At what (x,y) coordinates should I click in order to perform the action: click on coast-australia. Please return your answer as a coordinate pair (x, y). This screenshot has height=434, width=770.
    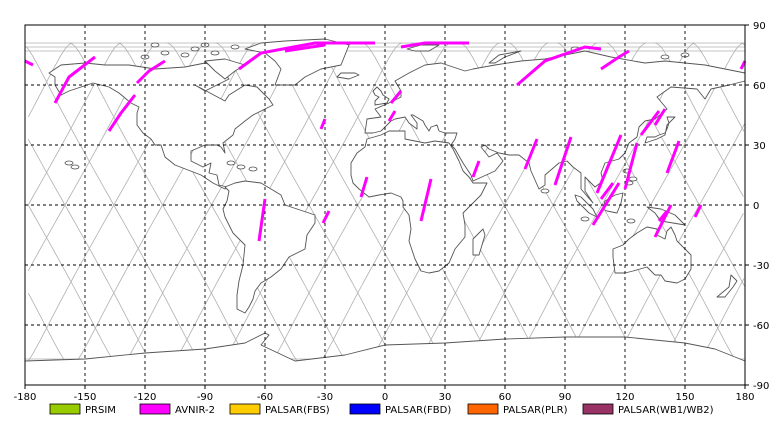
    Looking at the image, I should click on (652, 255).